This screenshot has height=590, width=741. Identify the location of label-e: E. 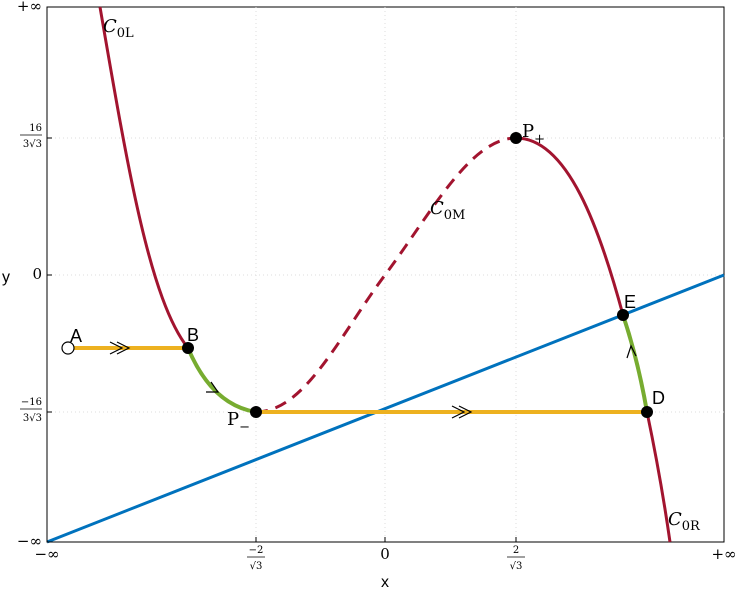
(630, 302).